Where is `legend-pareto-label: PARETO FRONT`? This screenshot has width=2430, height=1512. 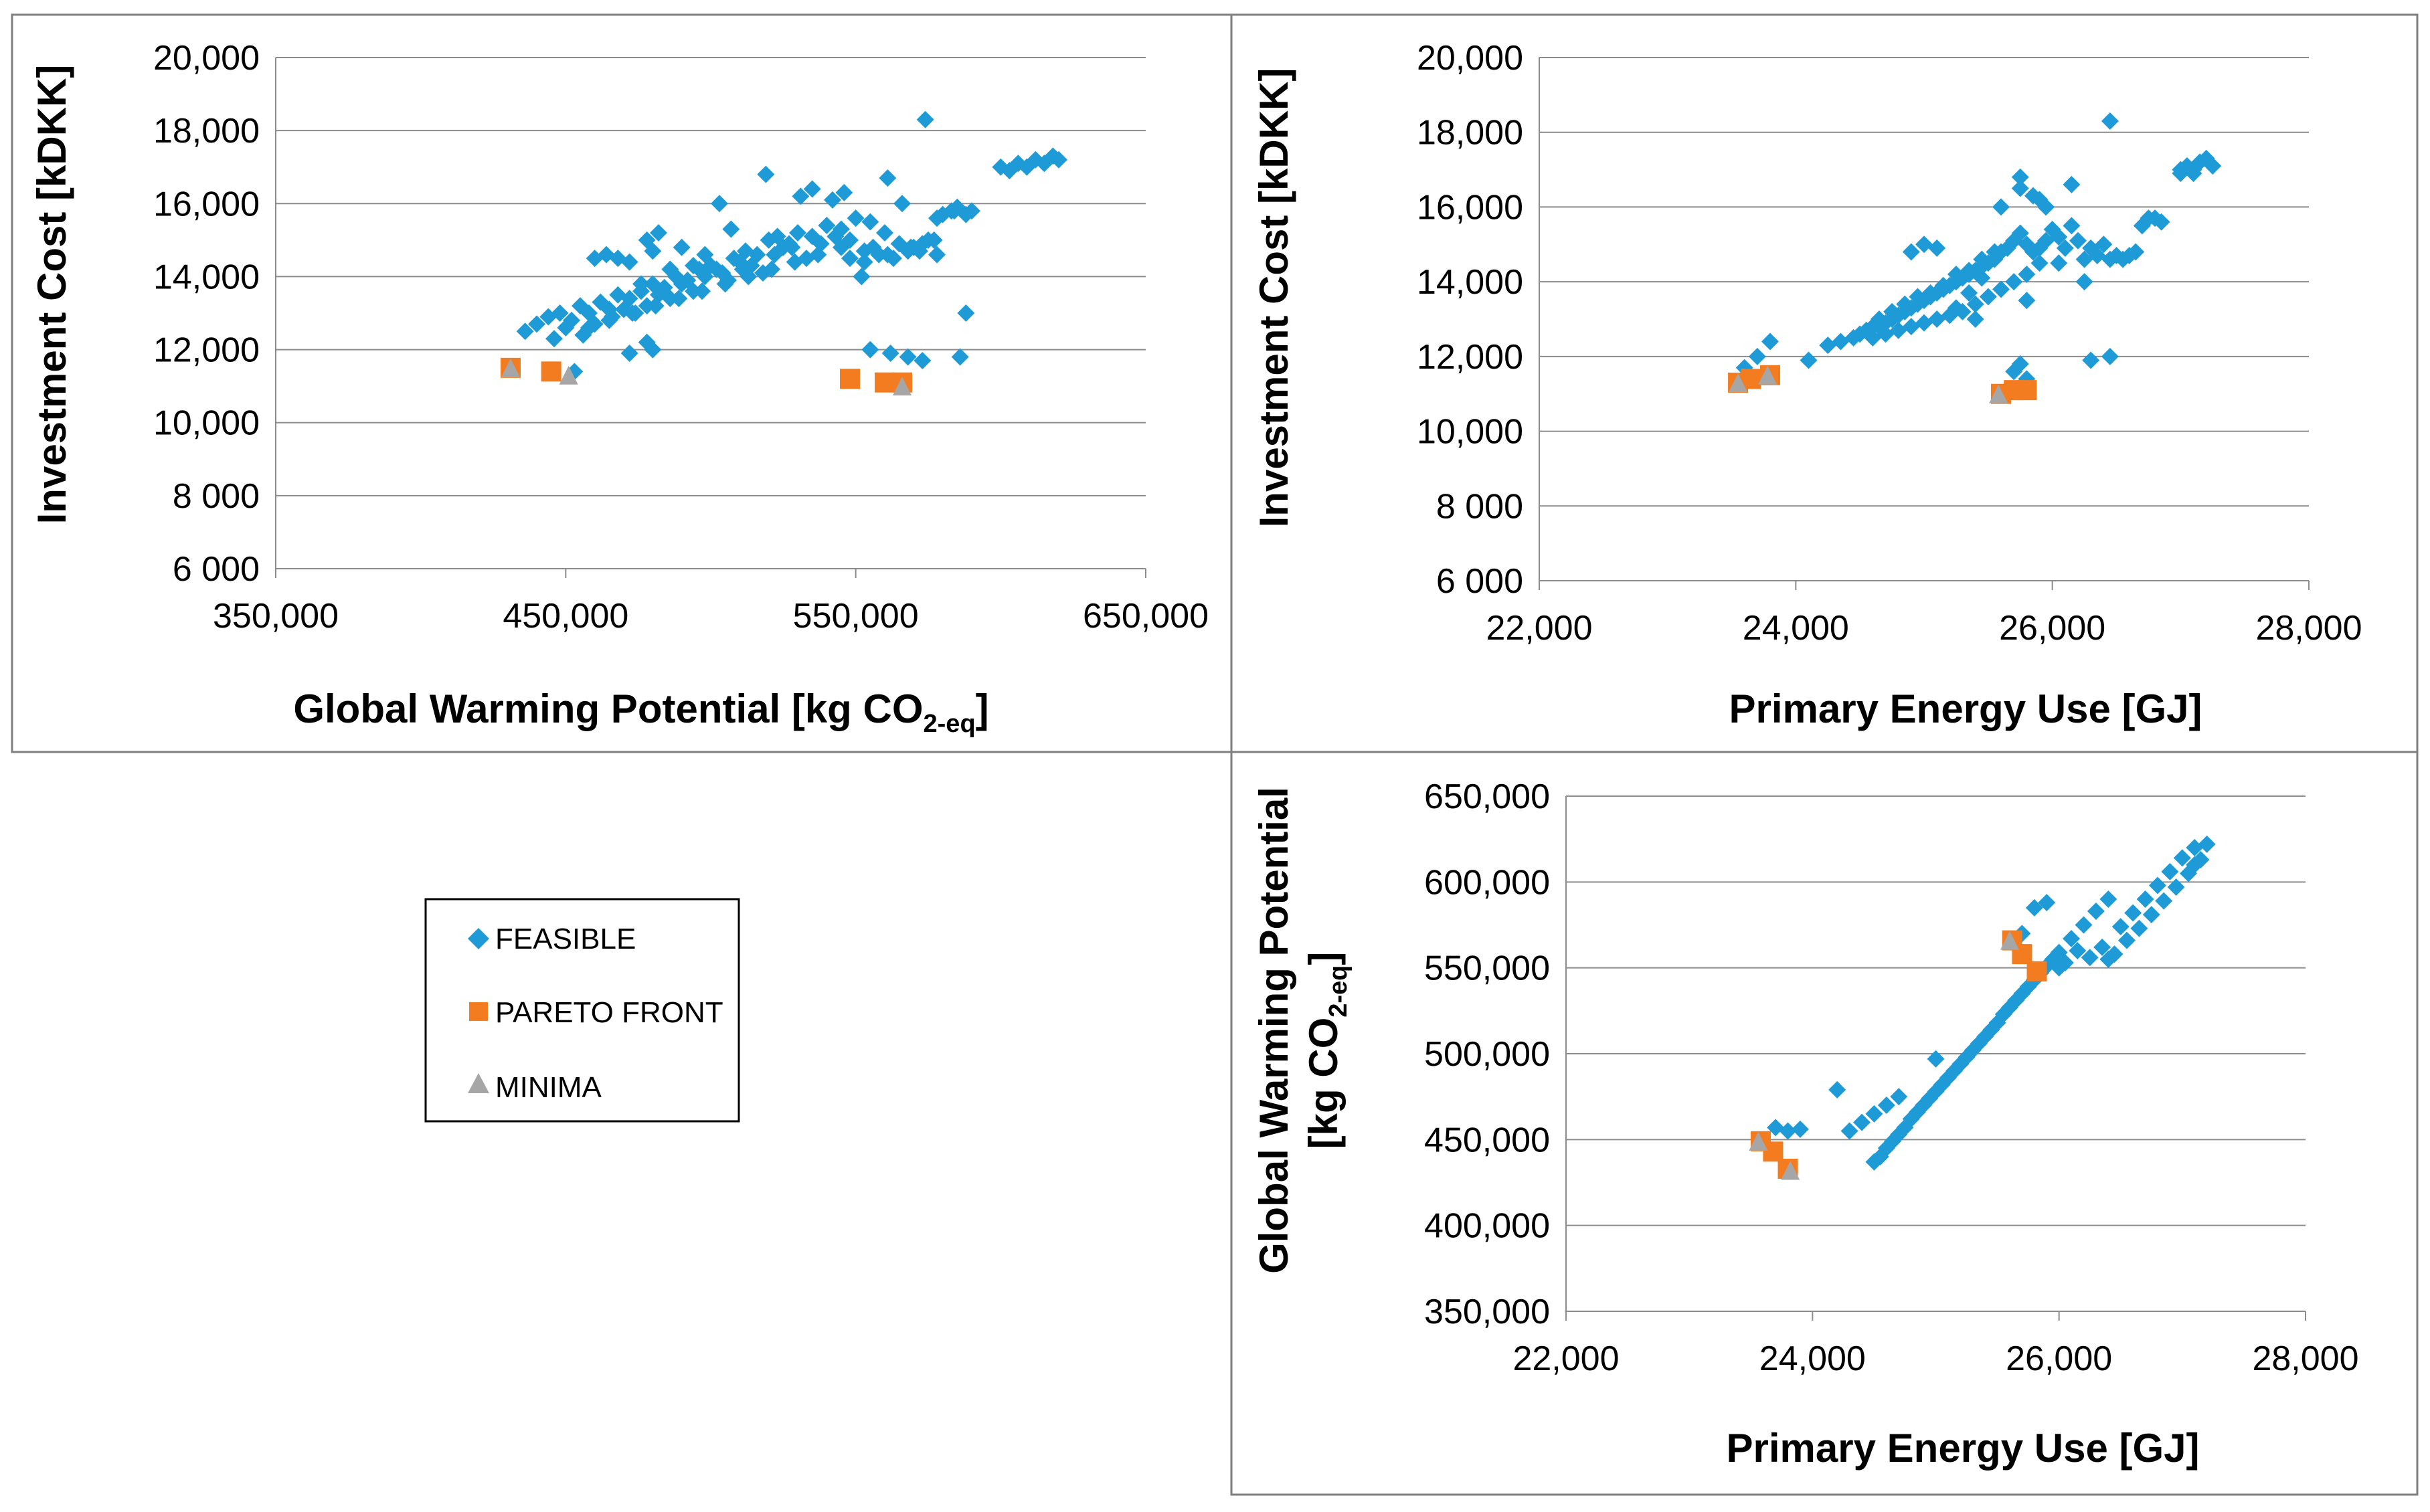
legend-pareto-label: PARETO FRONT is located at coordinates (609, 1012).